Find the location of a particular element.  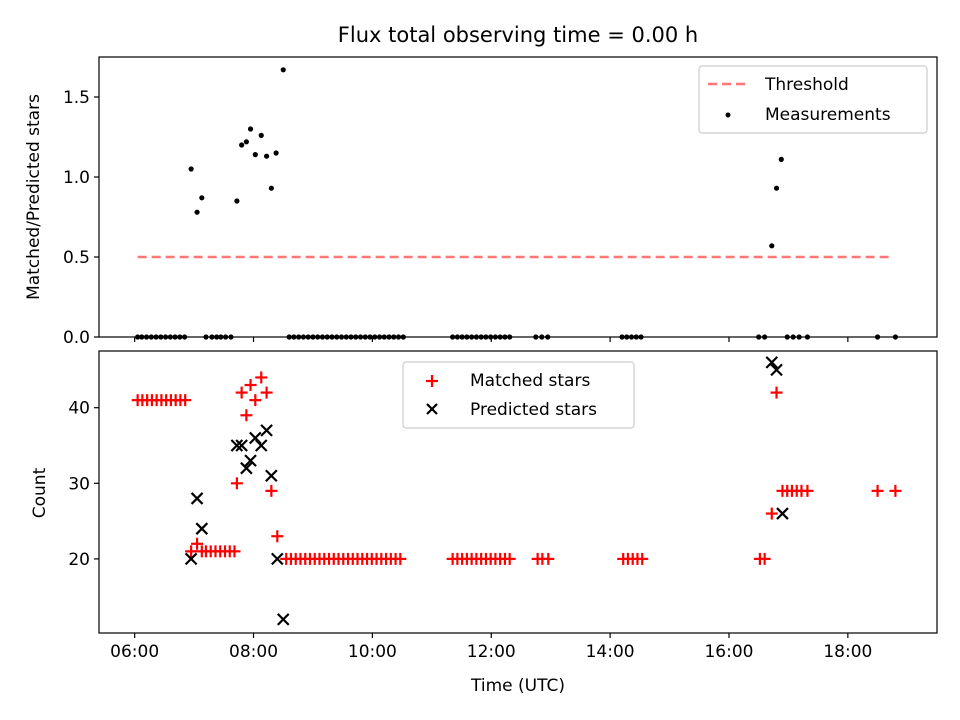

x-tick-label: 14:00 is located at coordinates (610, 652).